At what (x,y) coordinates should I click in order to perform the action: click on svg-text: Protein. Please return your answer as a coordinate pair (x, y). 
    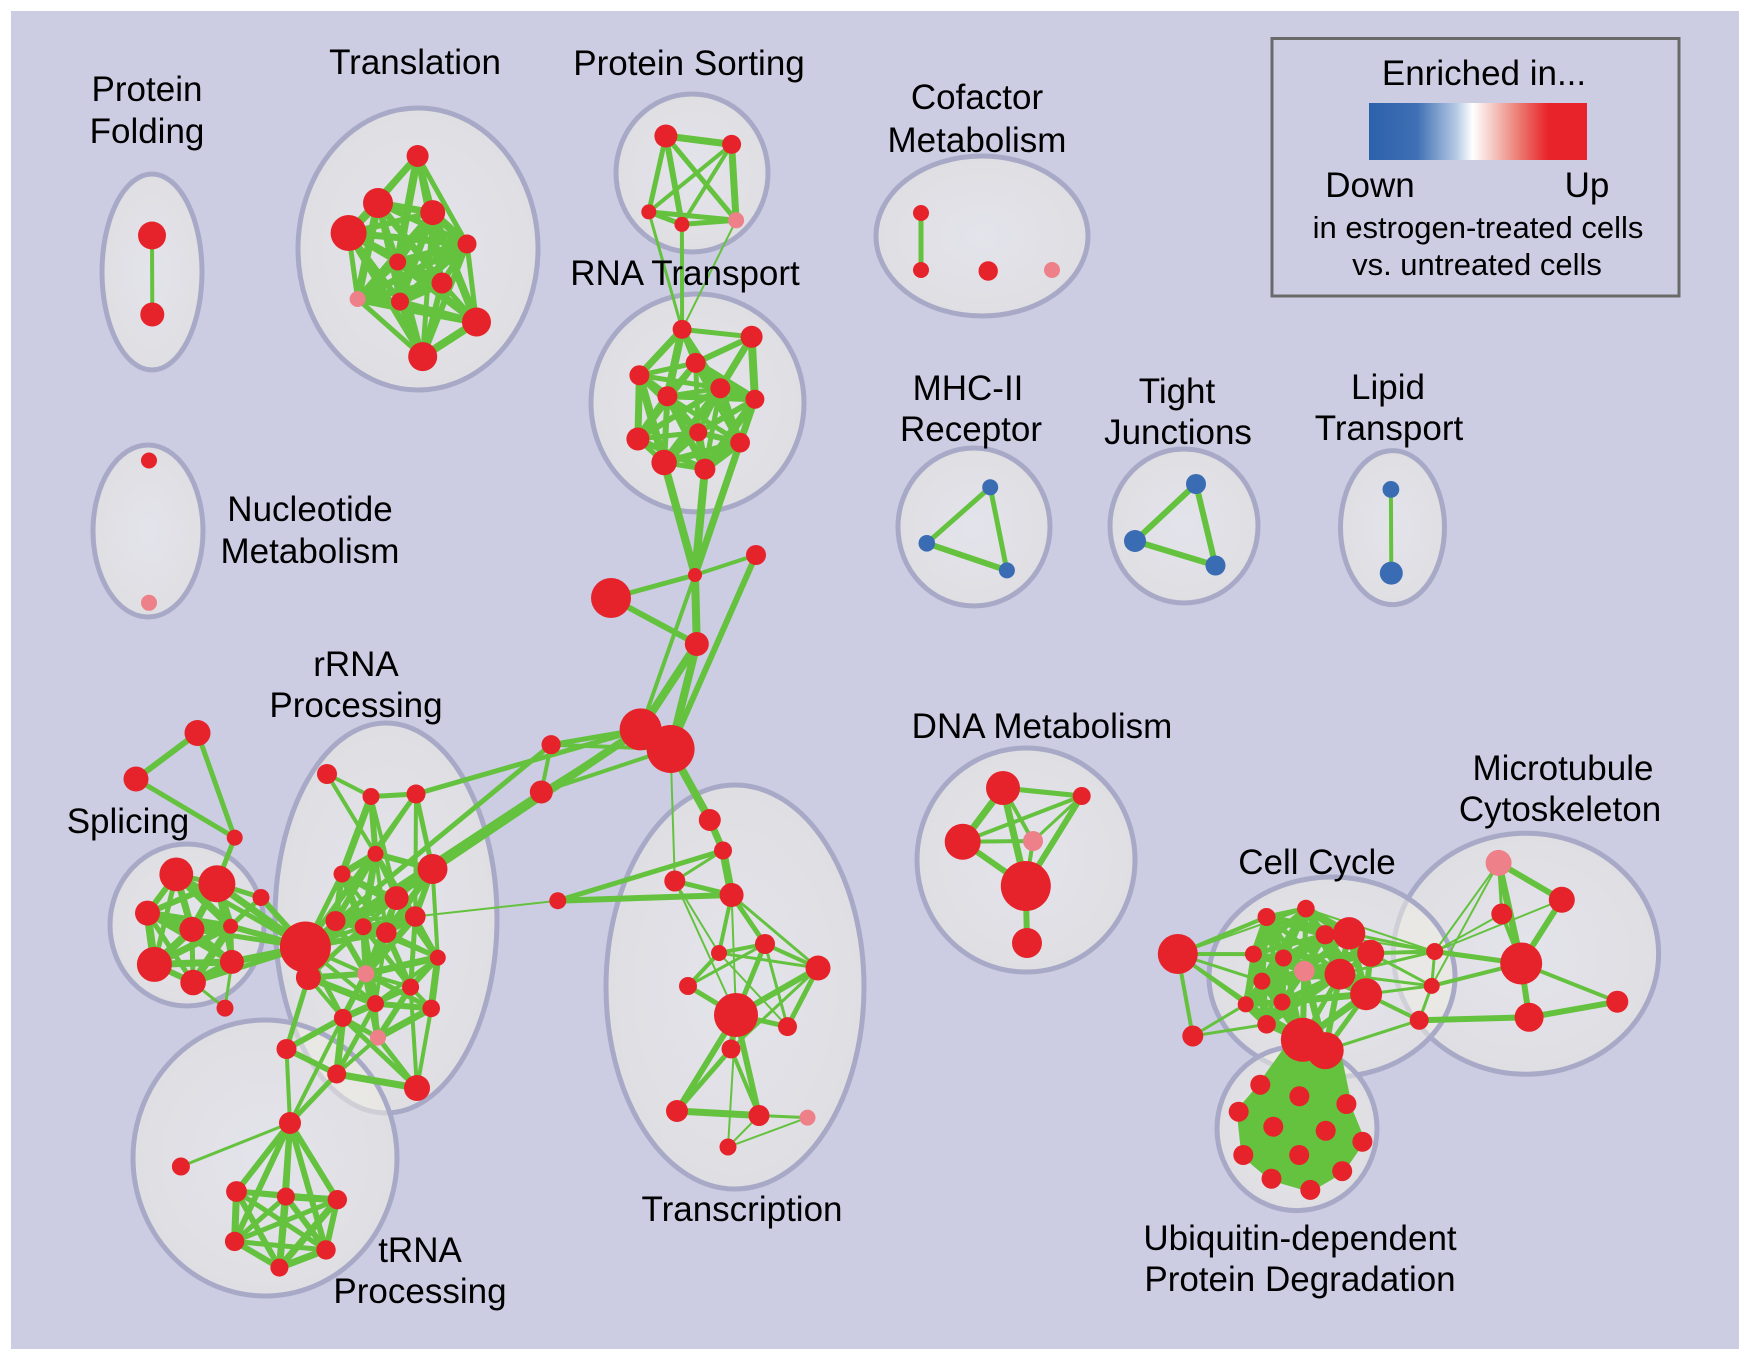
    Looking at the image, I should click on (147, 89).